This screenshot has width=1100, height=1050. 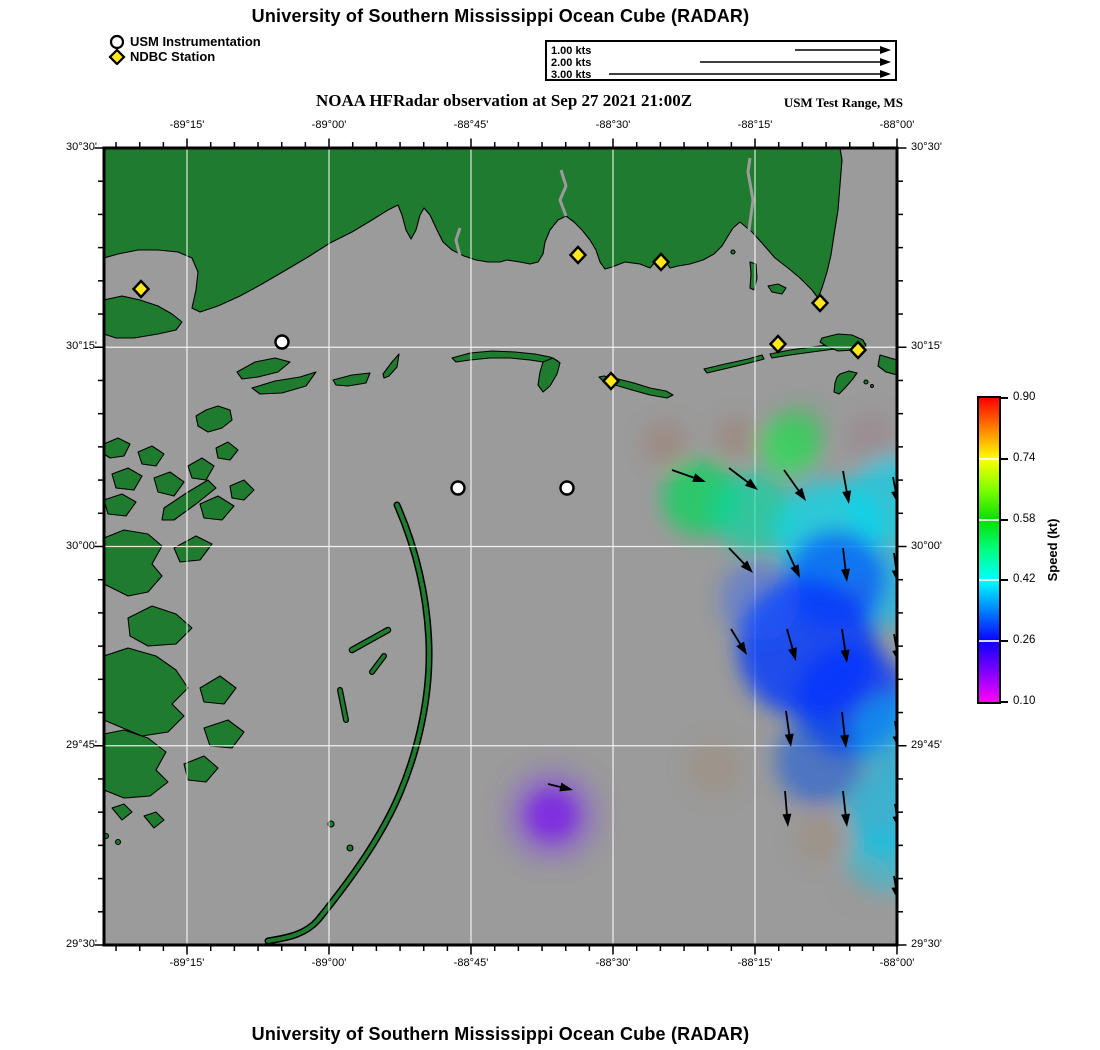 I want to click on colorbar-tick-label: 0.26, so click(x=1024, y=640).